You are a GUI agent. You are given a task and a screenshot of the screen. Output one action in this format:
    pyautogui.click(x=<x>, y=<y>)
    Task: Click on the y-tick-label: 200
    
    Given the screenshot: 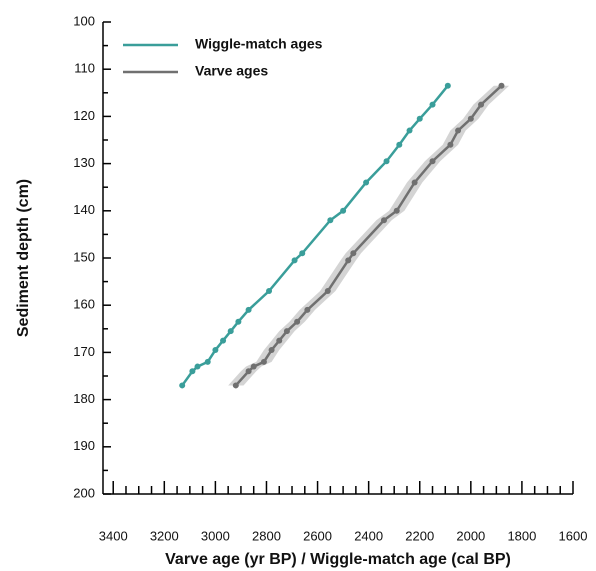 What is the action you would take?
    pyautogui.click(x=84, y=492)
    